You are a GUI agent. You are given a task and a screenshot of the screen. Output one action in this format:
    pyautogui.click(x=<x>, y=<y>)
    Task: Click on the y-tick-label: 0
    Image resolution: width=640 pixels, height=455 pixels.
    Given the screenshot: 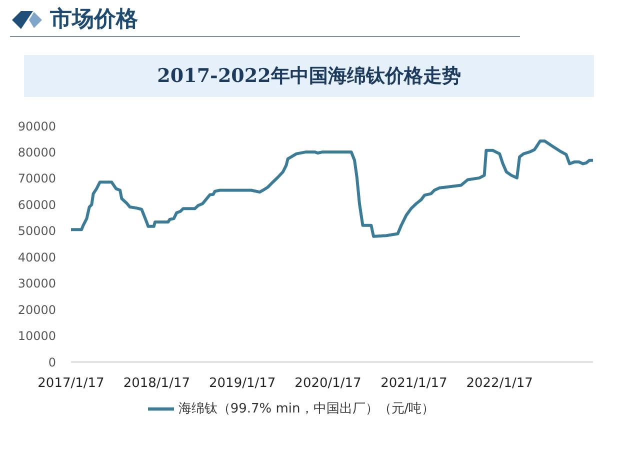 What is the action you would take?
    pyautogui.click(x=52, y=362)
    